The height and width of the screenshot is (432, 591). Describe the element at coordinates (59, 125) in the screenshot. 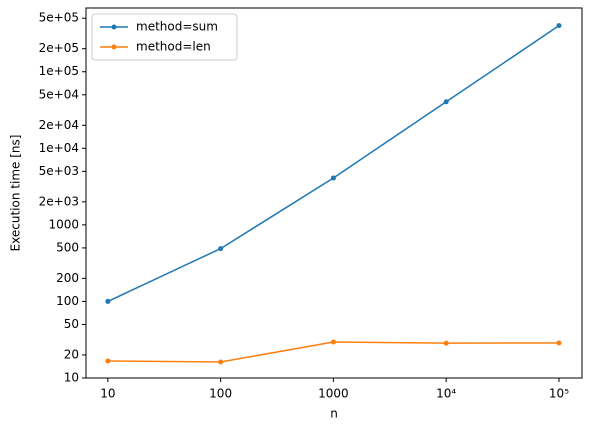

I see `y-tick-label: 2e+04` at that location.